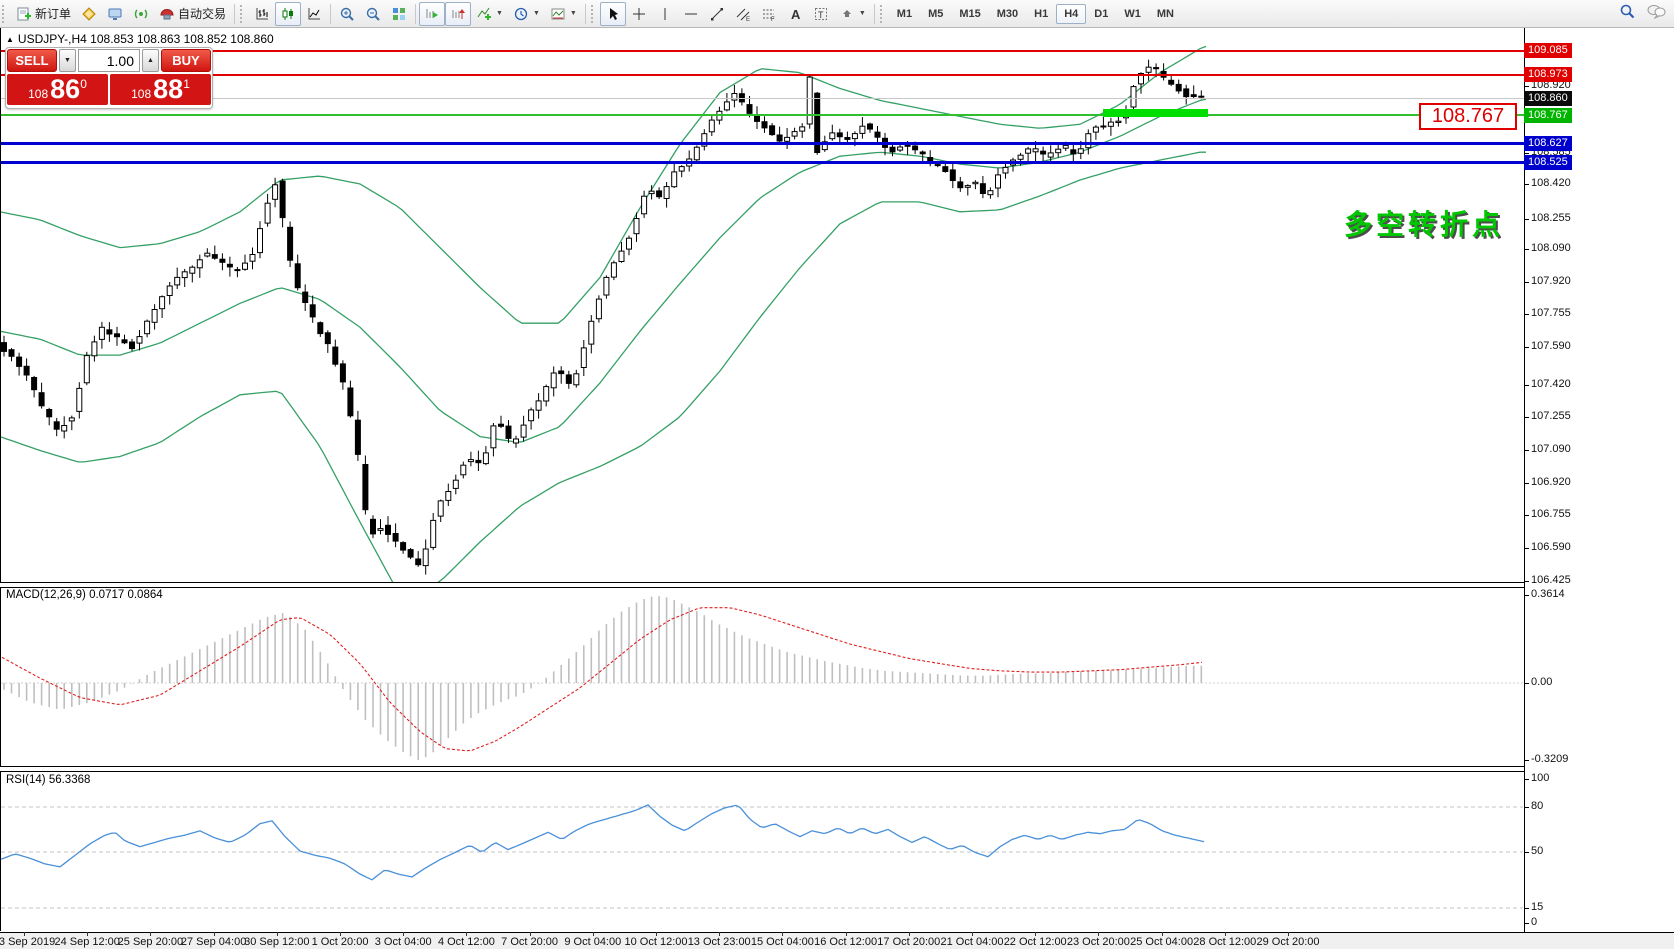  I want to click on line-chart-button, so click(314, 14).